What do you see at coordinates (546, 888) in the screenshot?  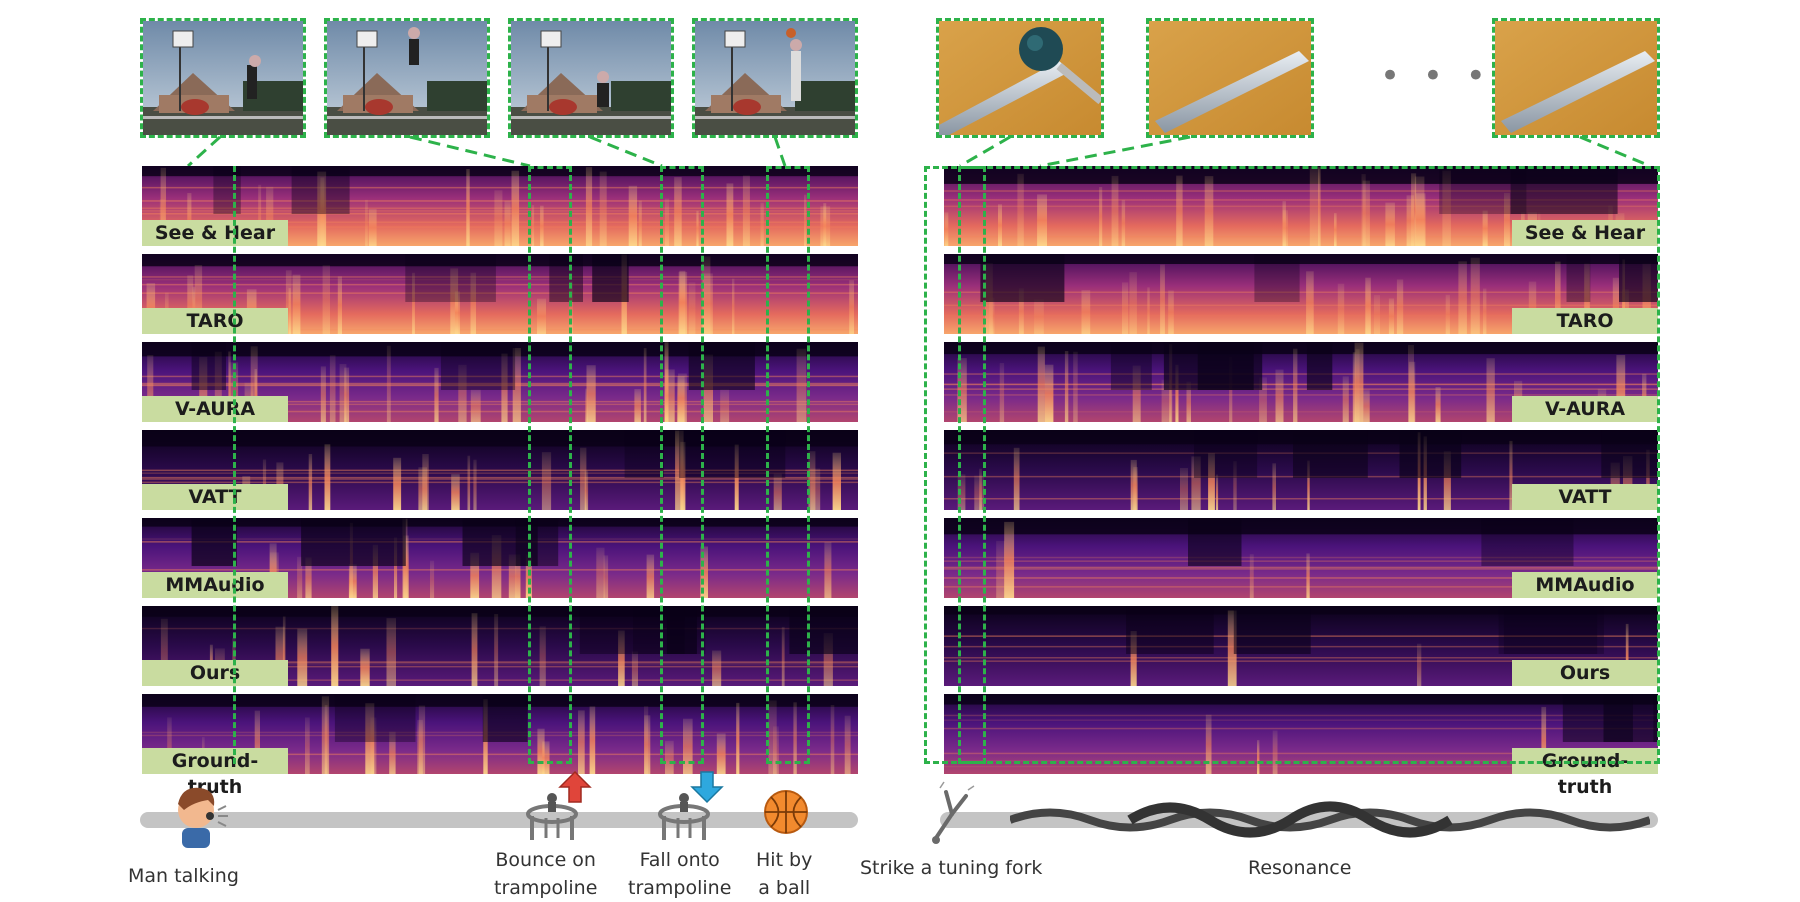 I see `caption-bounce-line2: trampoline` at bounding box center [546, 888].